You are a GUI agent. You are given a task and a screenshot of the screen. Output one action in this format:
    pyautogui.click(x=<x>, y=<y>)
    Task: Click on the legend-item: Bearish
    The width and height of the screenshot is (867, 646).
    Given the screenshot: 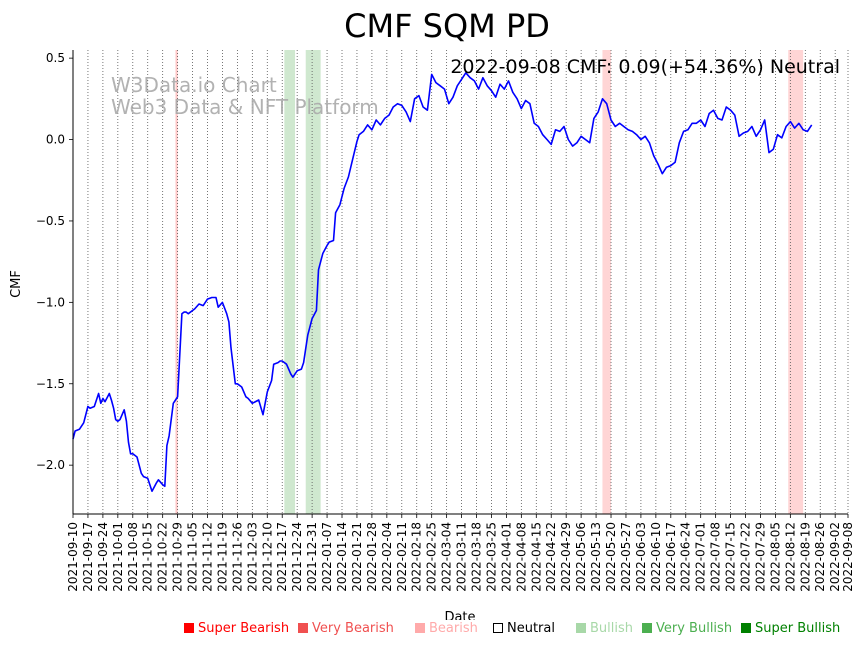 What is the action you would take?
    pyautogui.click(x=446, y=628)
    